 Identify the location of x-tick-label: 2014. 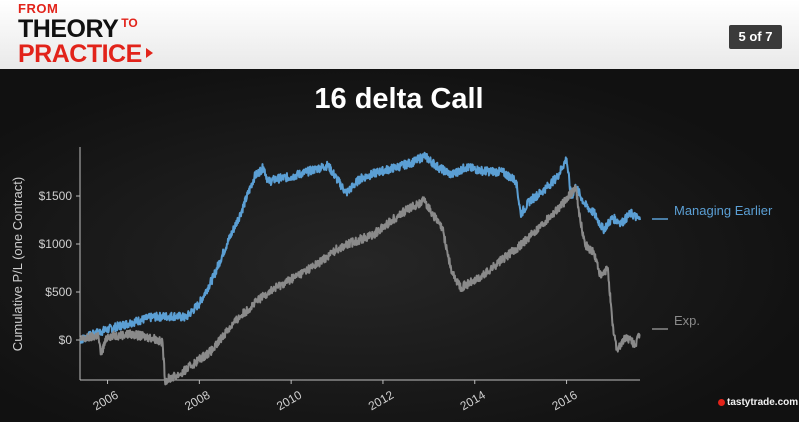
(473, 401).